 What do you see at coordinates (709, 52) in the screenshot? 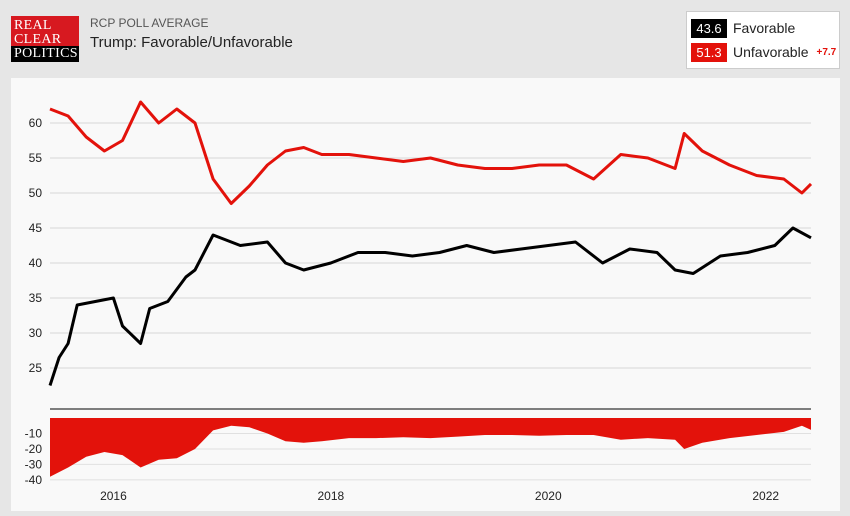
I see `unfavorable-value: 51.3` at bounding box center [709, 52].